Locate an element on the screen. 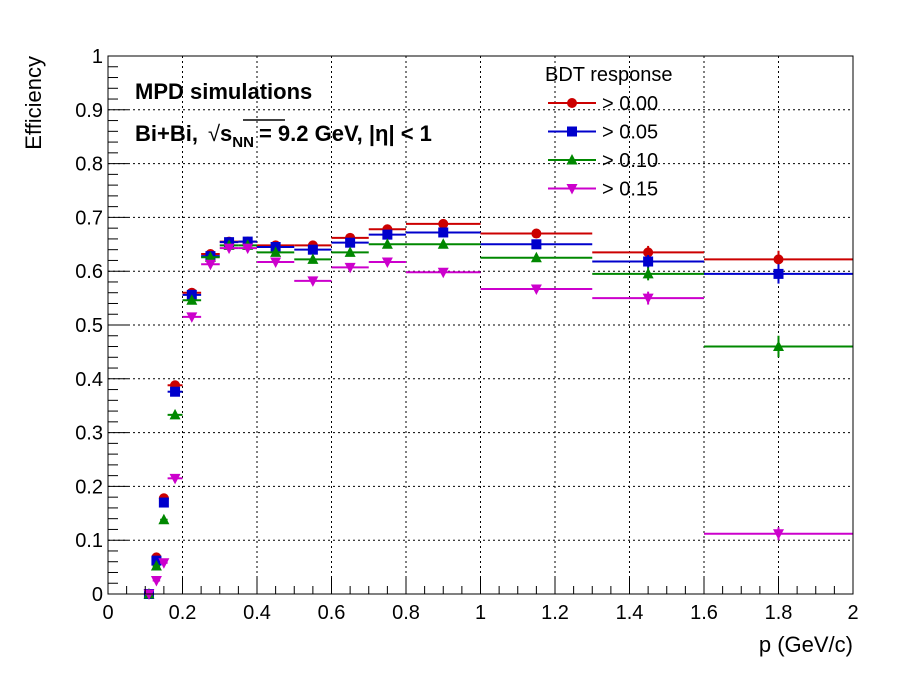 This screenshot has height=676, width=898. legend-label: > 0.15 is located at coordinates (630, 190).